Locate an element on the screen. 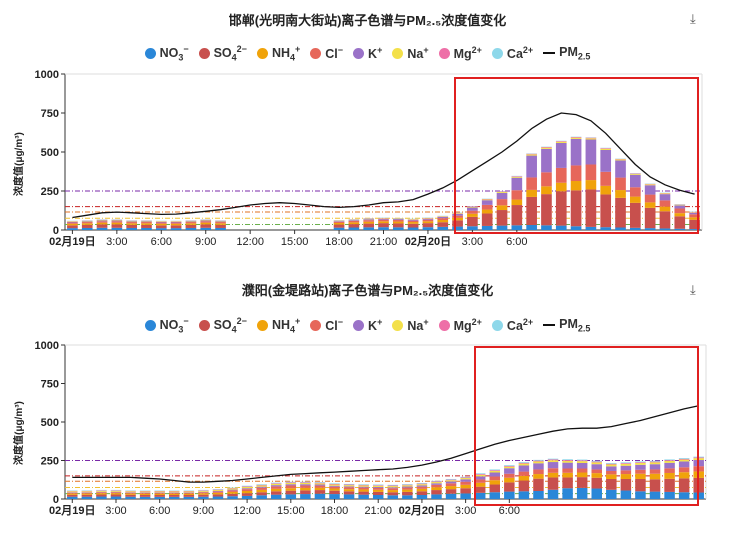  y-tick-label: 250 is located at coordinates (50, 192).